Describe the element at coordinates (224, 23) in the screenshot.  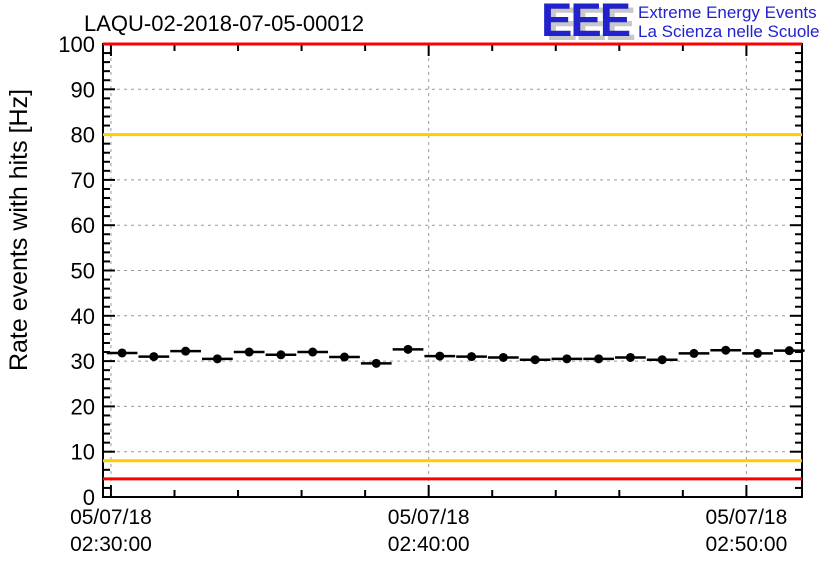
I see `chart-title: LAQU-02-2018-07-05-00012` at that location.